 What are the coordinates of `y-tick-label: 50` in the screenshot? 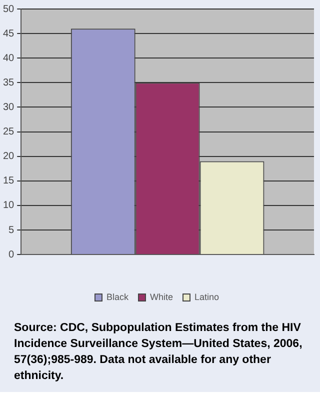 It's located at (9, 9).